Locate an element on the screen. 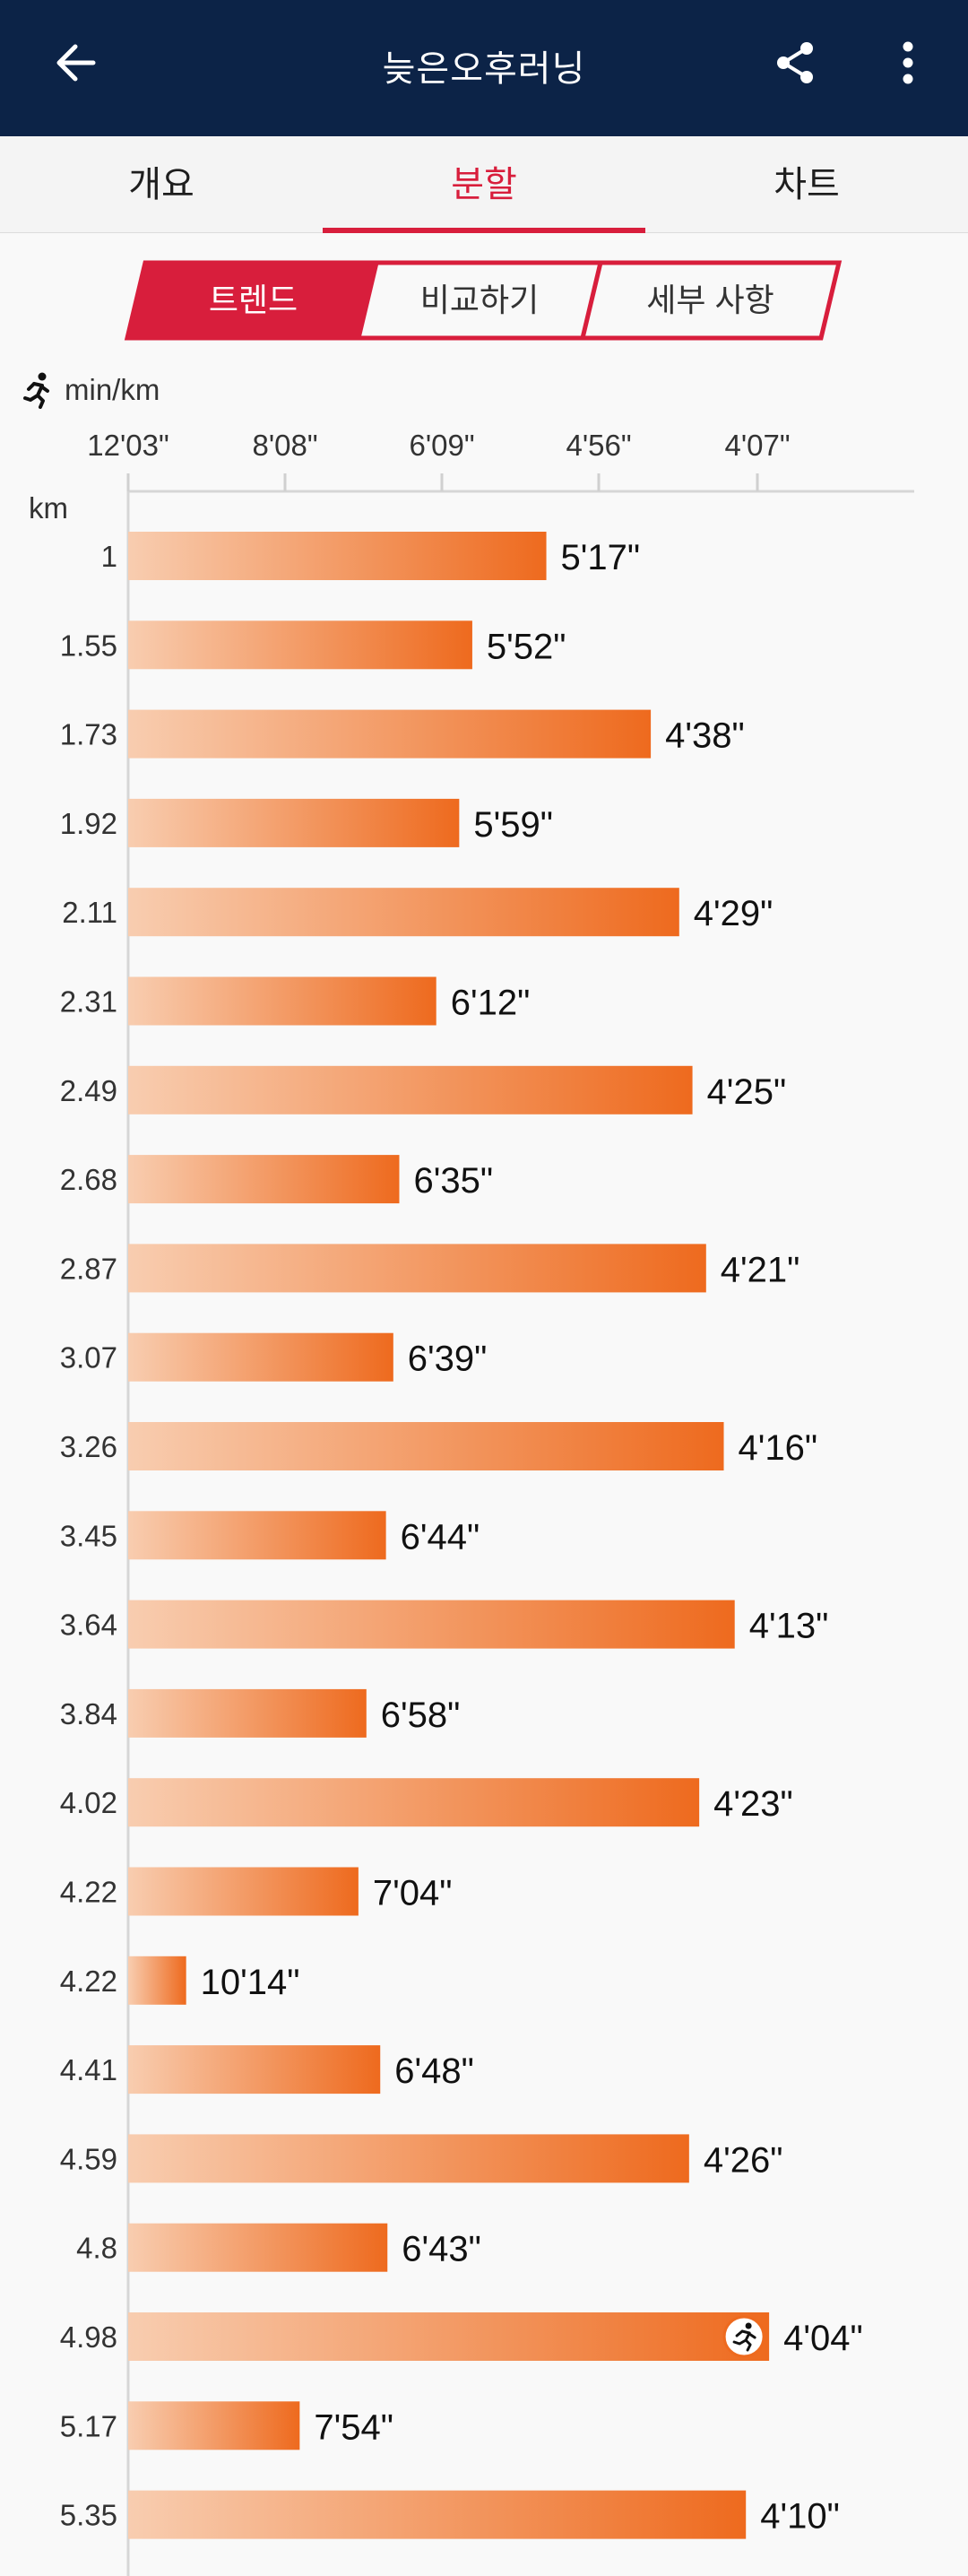  km-label: 5.35 is located at coordinates (88, 2515).